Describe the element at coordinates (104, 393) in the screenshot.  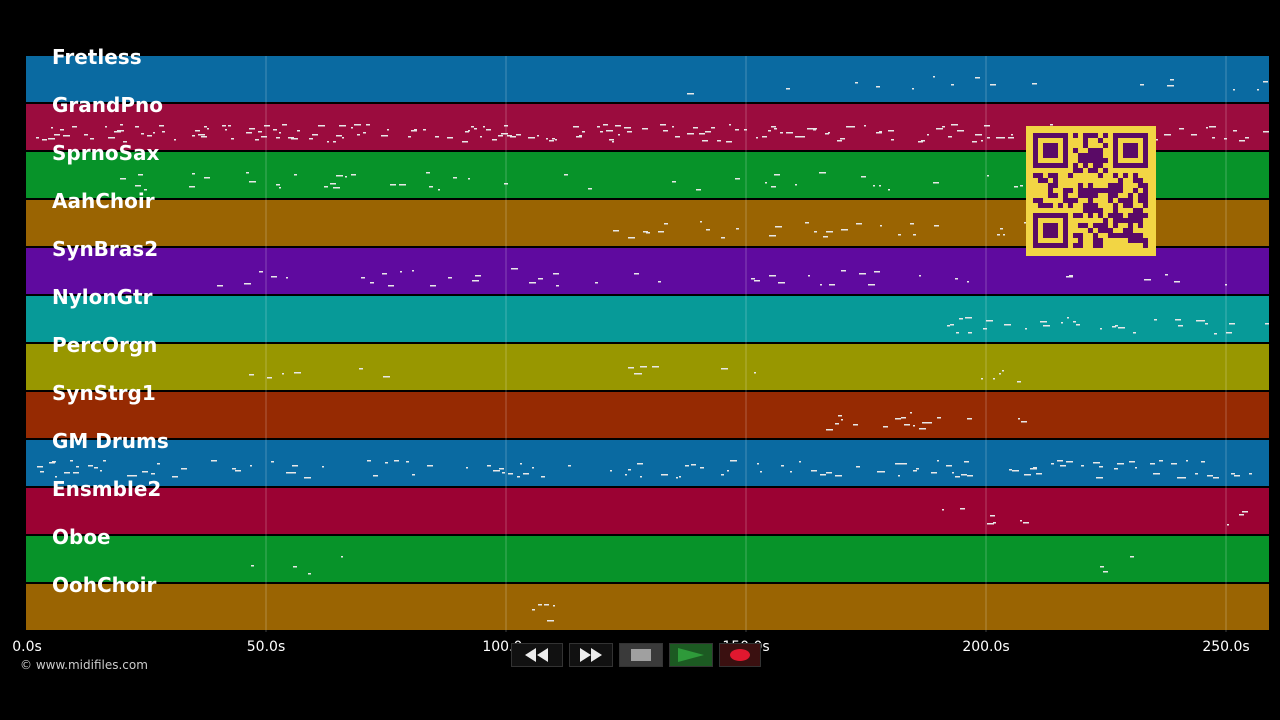
I see `track-label-synstrg1: SynStrg1` at that location.